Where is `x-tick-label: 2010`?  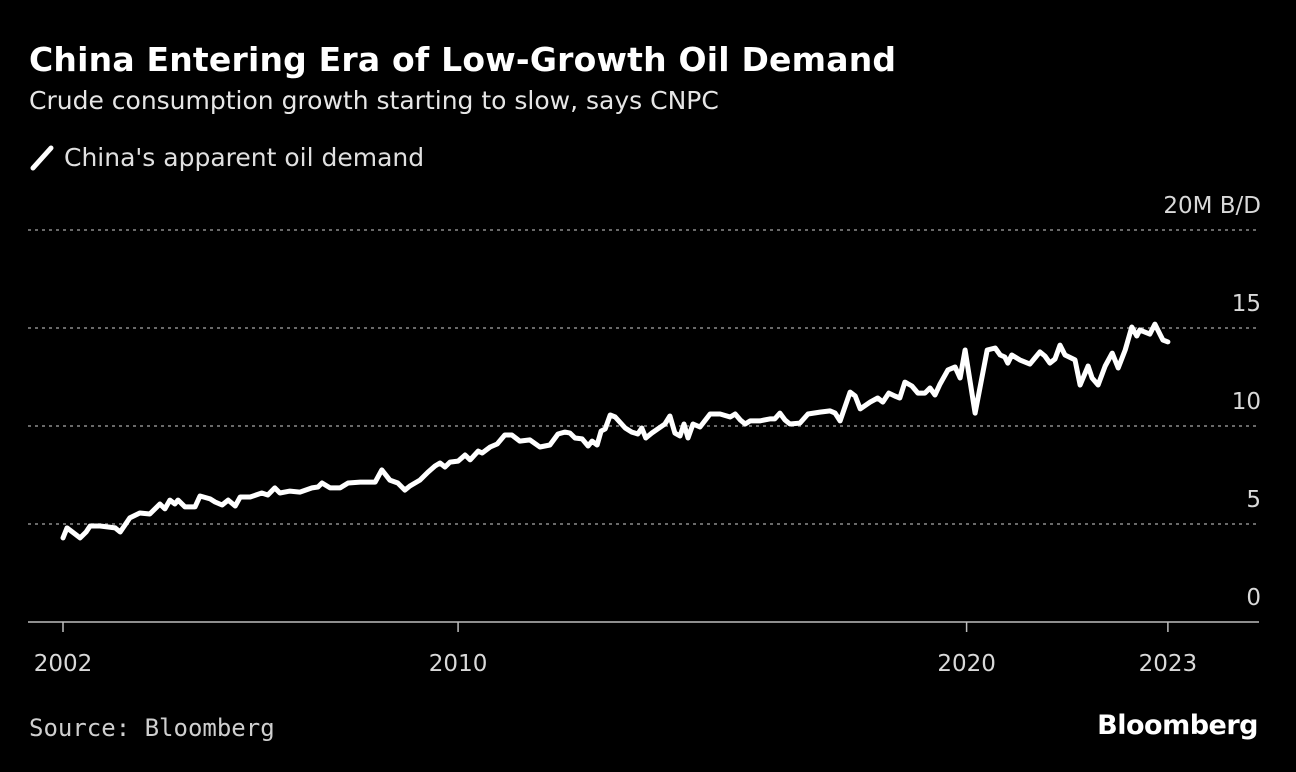 x-tick-label: 2010 is located at coordinates (458, 664).